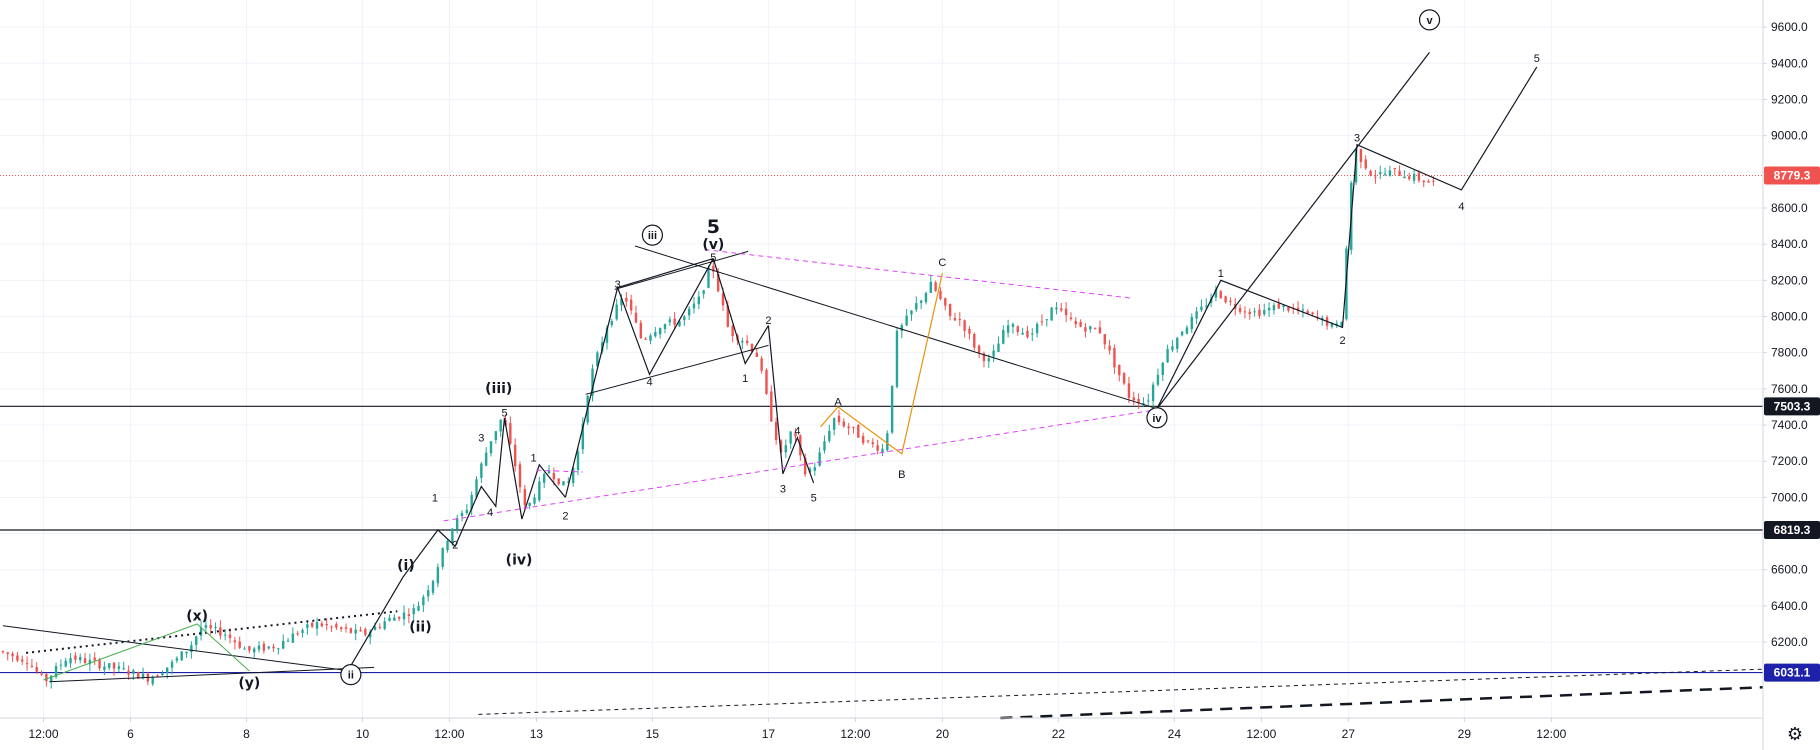 This screenshot has width=1820, height=750. I want to click on time-tick-label: 29, so click(1465, 734).